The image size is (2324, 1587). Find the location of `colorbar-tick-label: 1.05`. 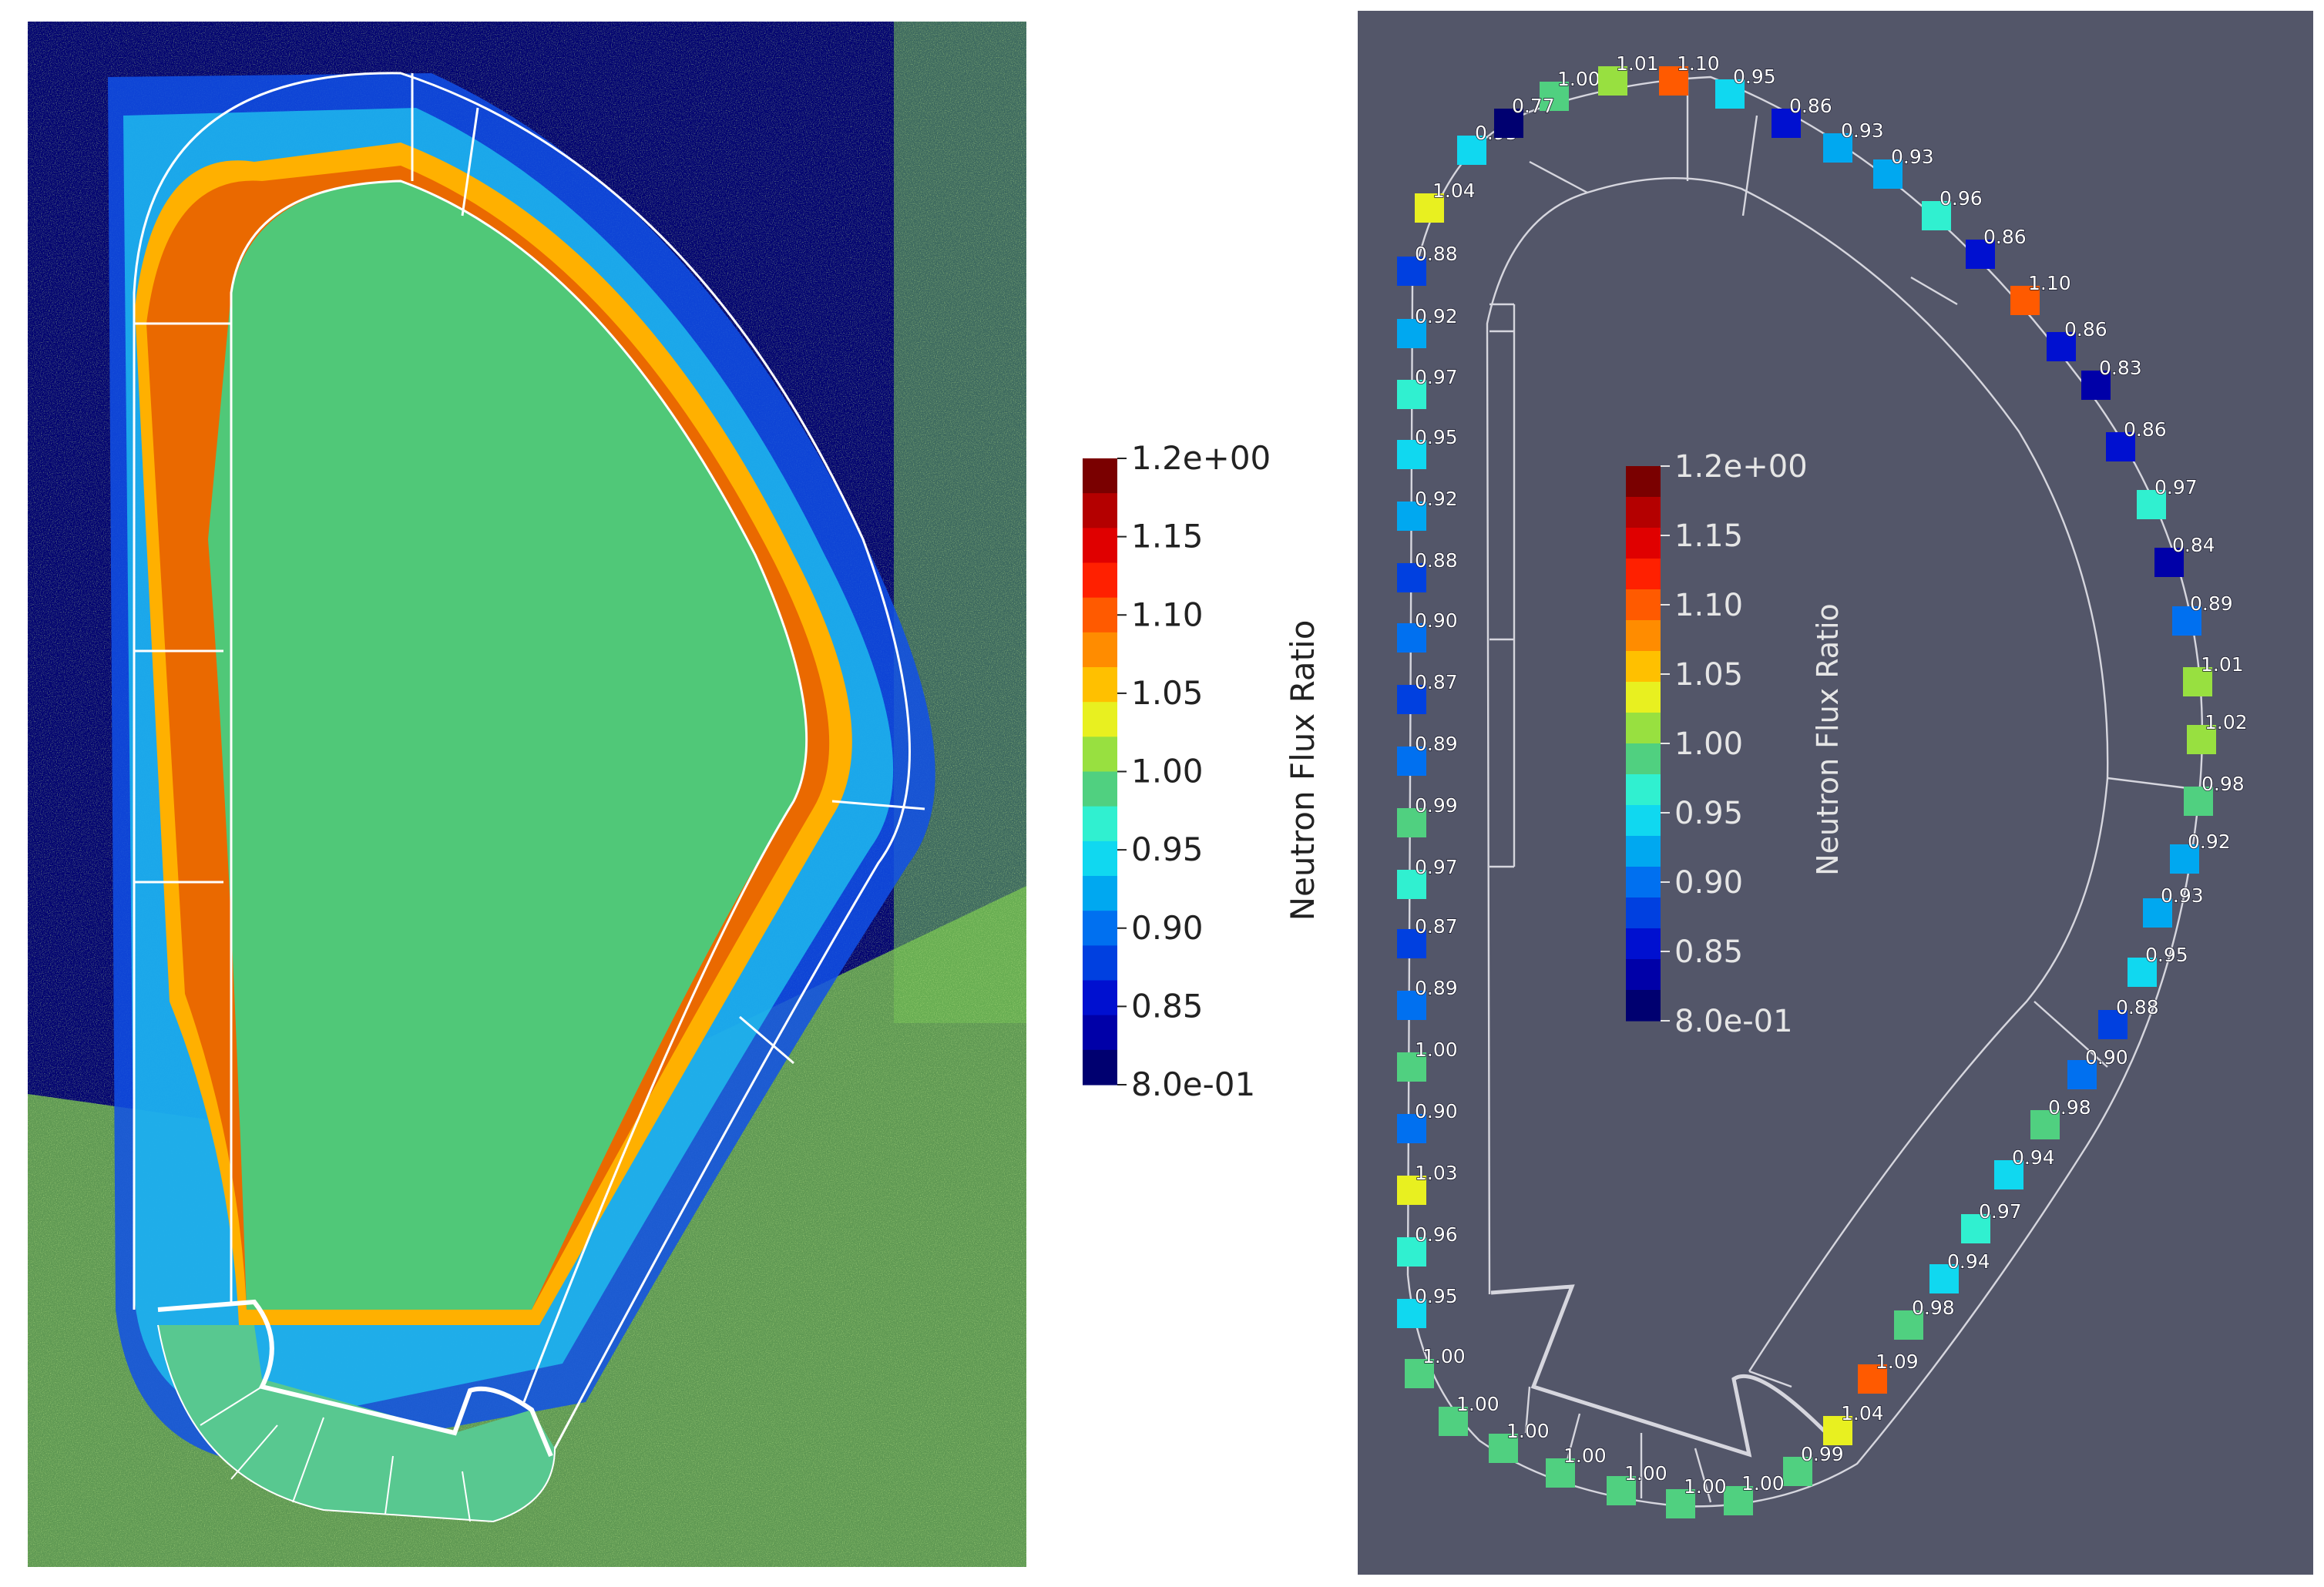

colorbar-tick-label: 1.05 is located at coordinates (1709, 675).